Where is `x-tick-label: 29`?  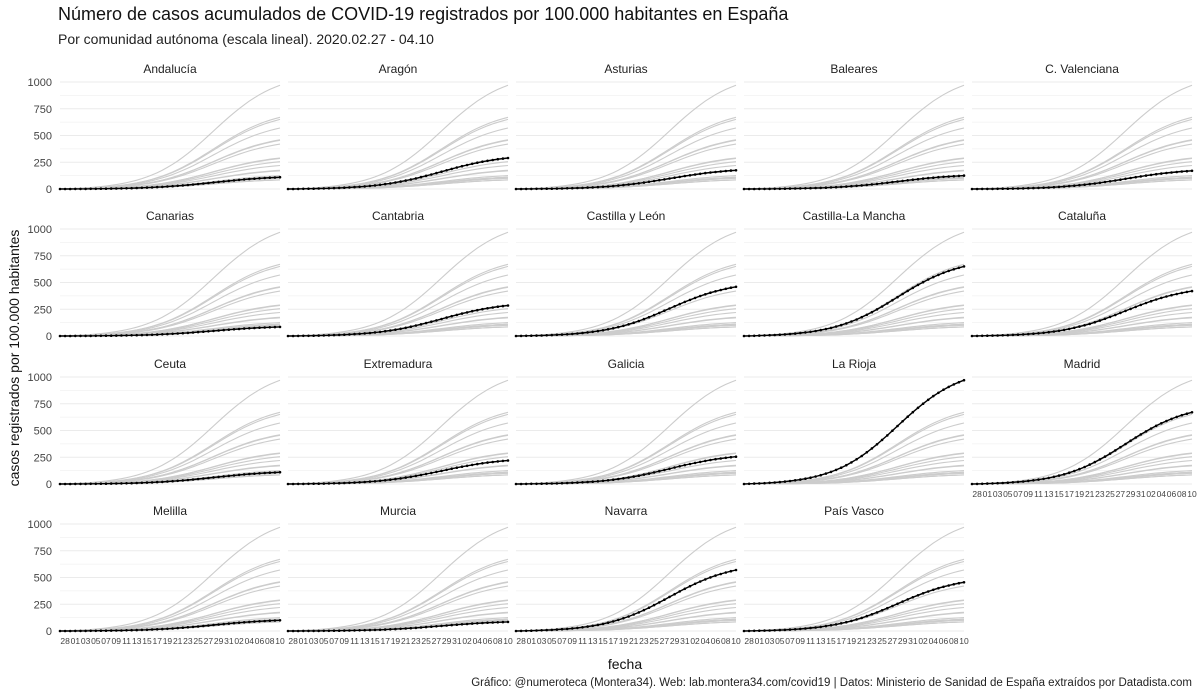
x-tick-label: 29 is located at coordinates (675, 641).